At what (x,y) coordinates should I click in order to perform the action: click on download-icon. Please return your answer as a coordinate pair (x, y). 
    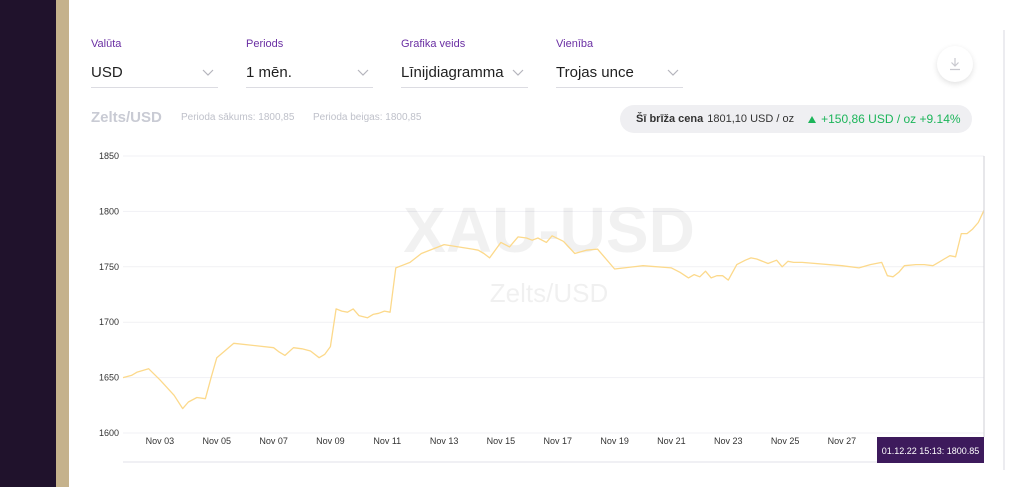
    Looking at the image, I should click on (955, 64).